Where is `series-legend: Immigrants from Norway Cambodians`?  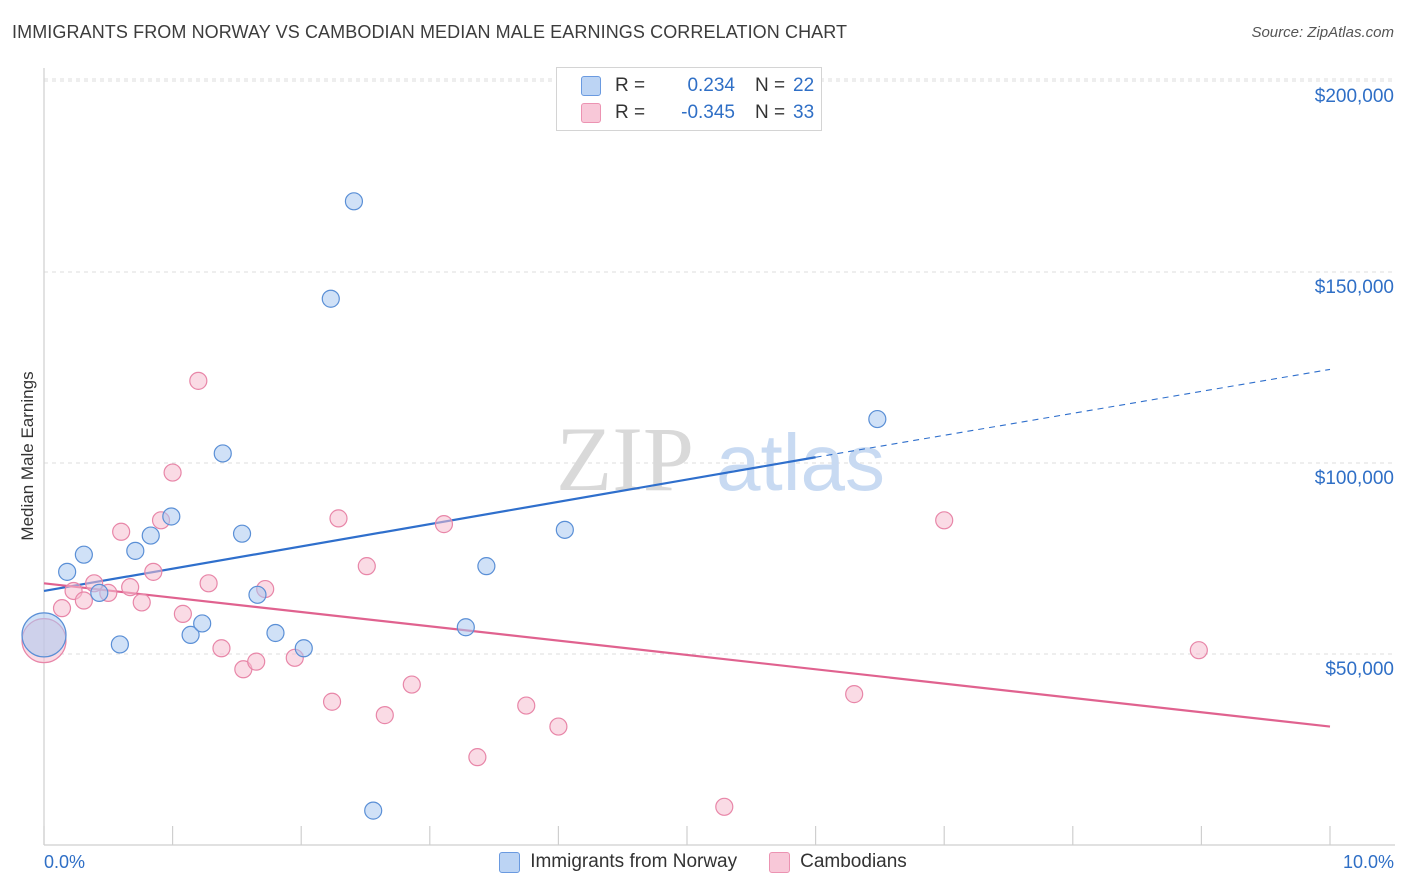
series-legend: Immigrants from Norway Cambodians is located at coordinates (703, 862).